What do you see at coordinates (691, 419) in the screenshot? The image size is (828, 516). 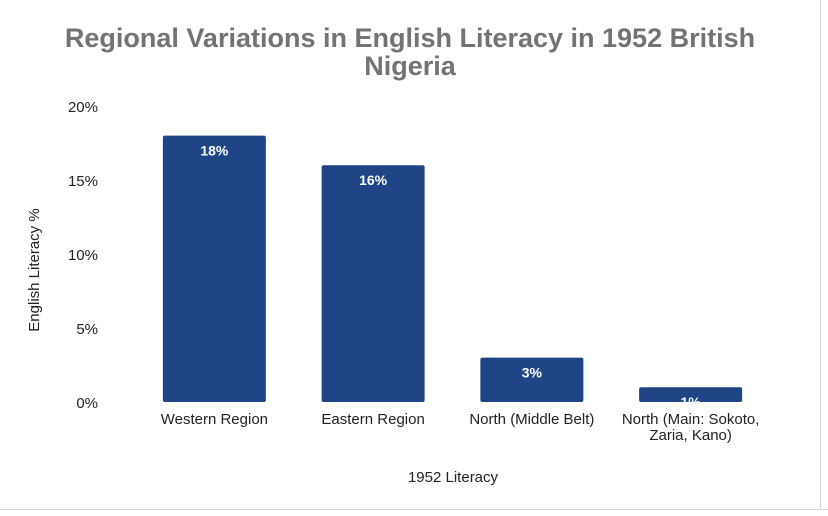 I see `x-tick-label-line: North (Main: Sokoto,` at bounding box center [691, 419].